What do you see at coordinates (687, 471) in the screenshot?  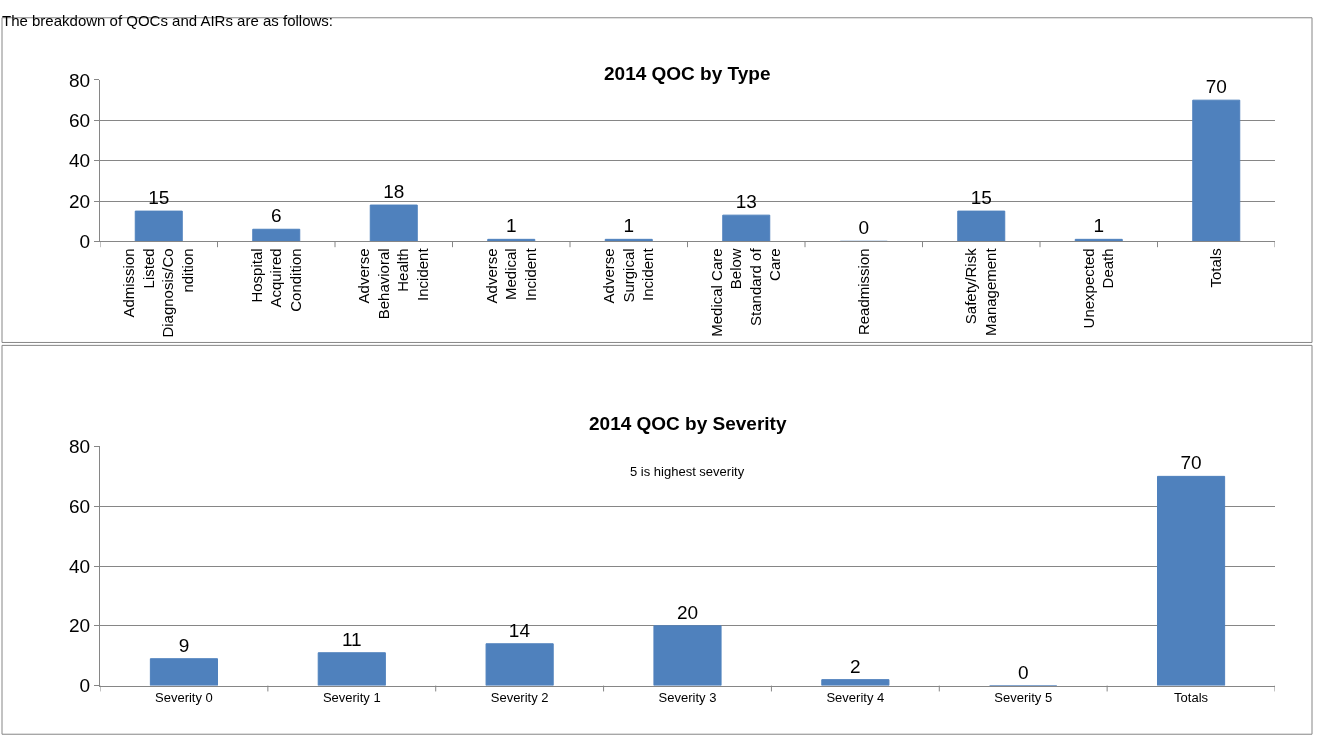 I see `annotation: 5 is highest severity` at bounding box center [687, 471].